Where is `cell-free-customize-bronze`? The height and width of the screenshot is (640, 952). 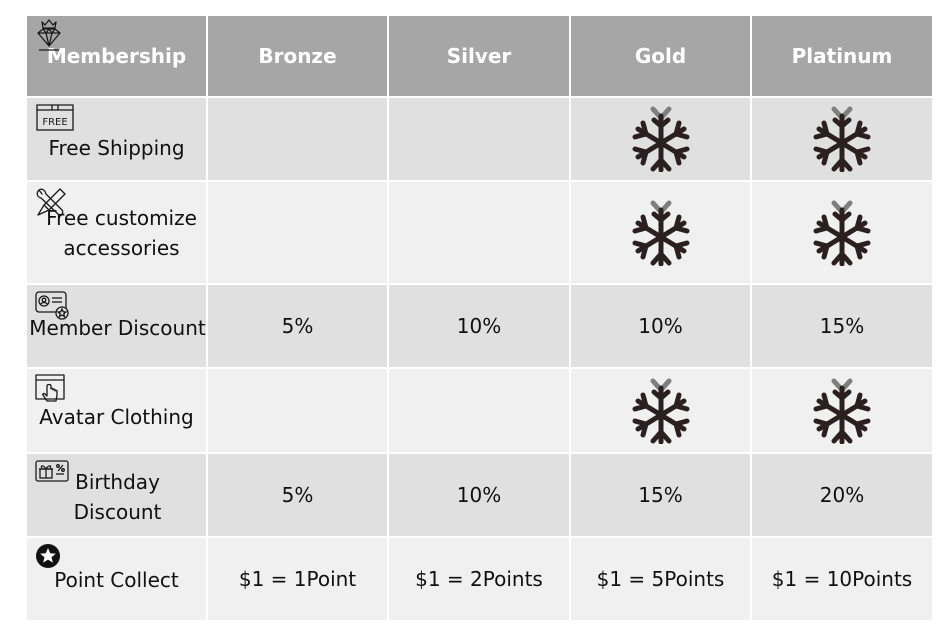
cell-free-customize-bronze is located at coordinates (297, 232).